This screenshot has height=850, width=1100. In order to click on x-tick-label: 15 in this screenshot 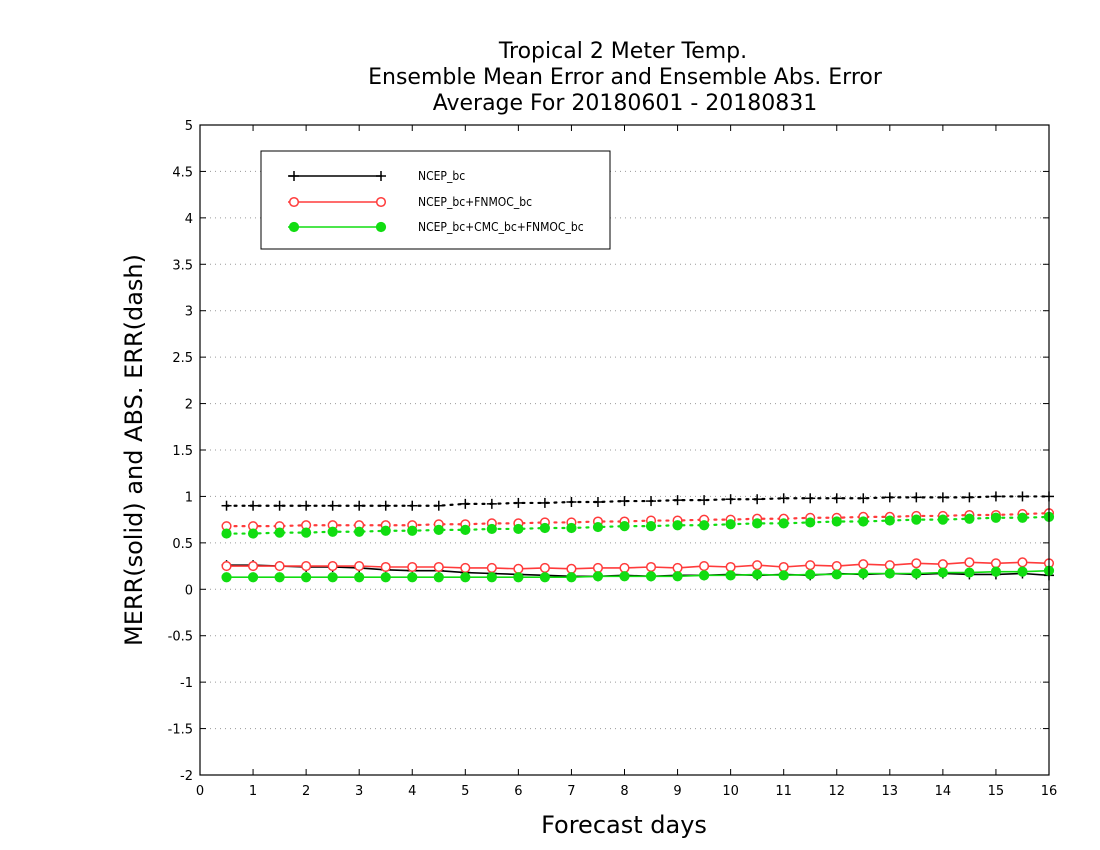, I will do `click(996, 791)`.